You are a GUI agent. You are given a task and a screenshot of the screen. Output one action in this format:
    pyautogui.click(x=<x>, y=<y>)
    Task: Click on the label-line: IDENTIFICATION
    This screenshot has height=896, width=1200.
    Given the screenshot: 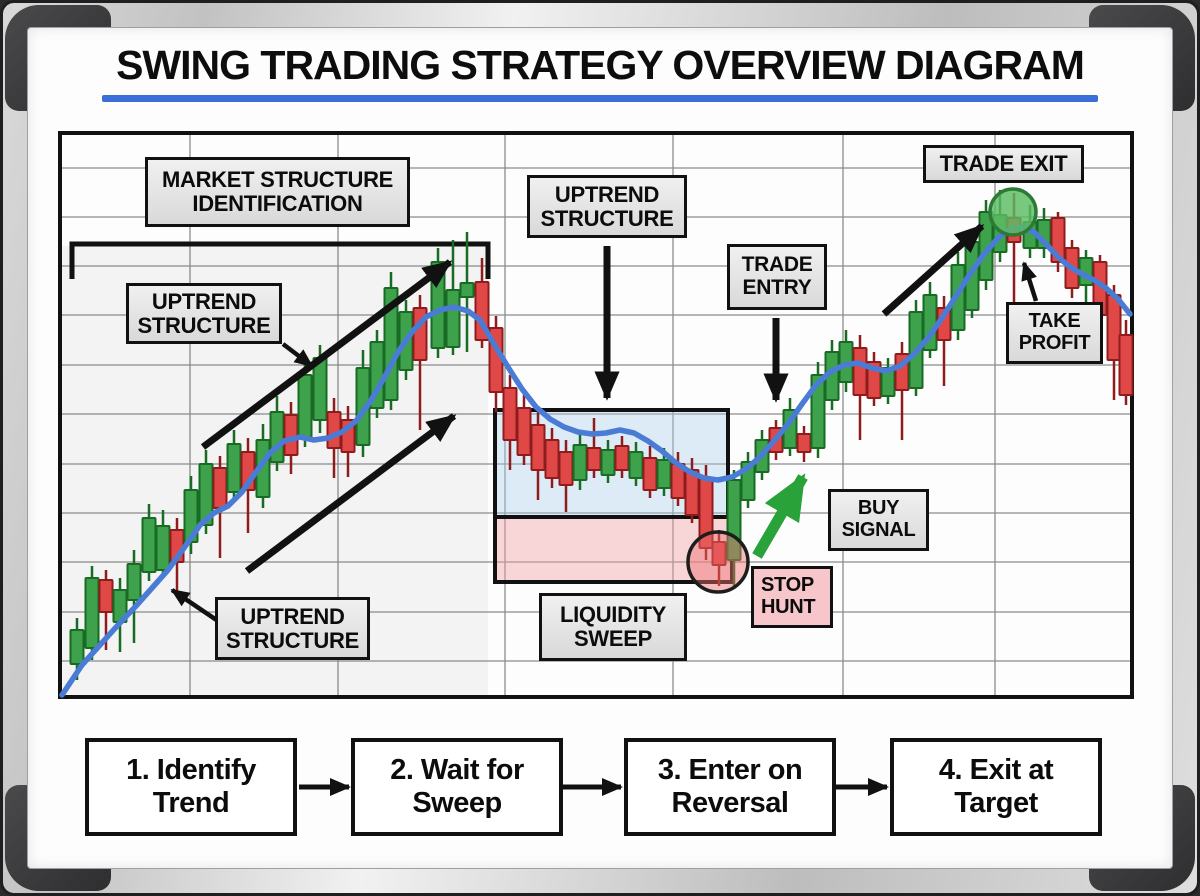 What is the action you would take?
    pyautogui.click(x=277, y=203)
    